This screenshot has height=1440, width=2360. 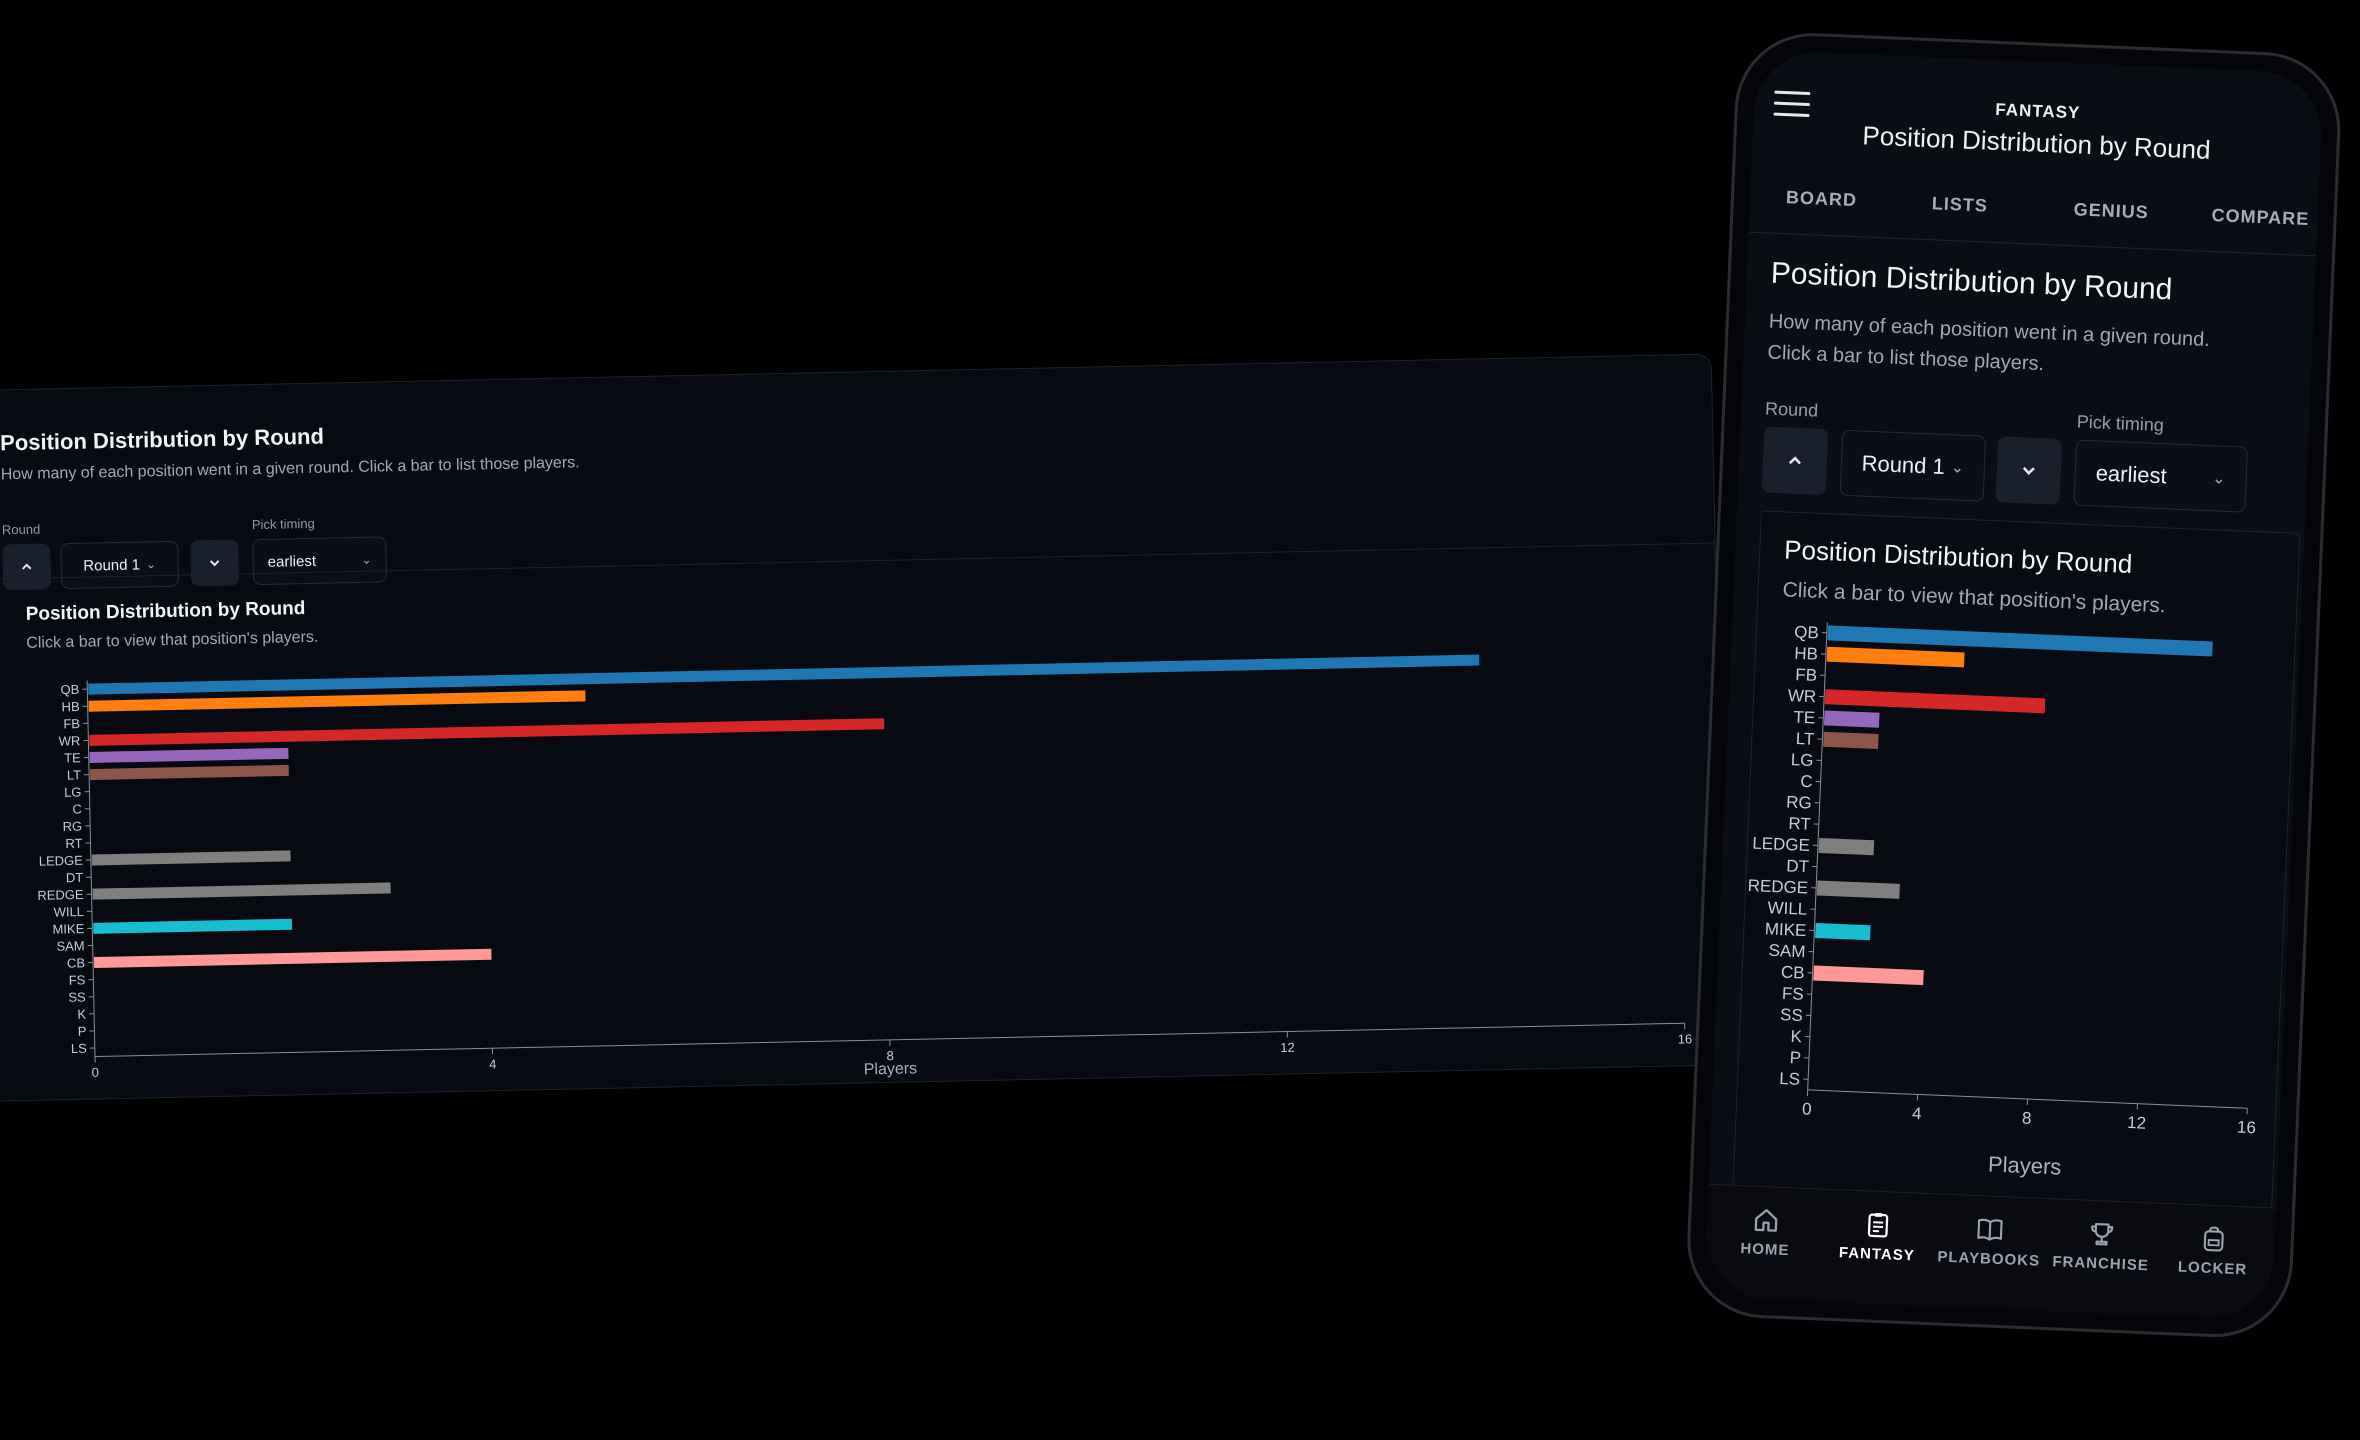 What do you see at coordinates (889, 1040) in the screenshot?
I see `x-axis-line` at bounding box center [889, 1040].